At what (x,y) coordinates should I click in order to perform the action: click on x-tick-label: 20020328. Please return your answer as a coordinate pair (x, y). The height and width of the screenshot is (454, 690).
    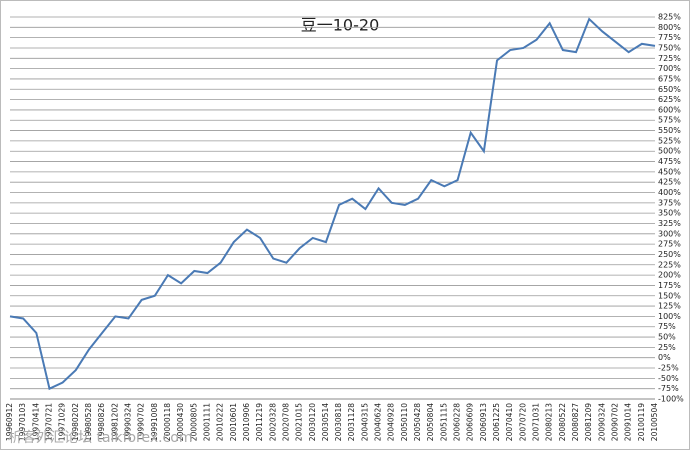
    Looking at the image, I should click on (272, 422).